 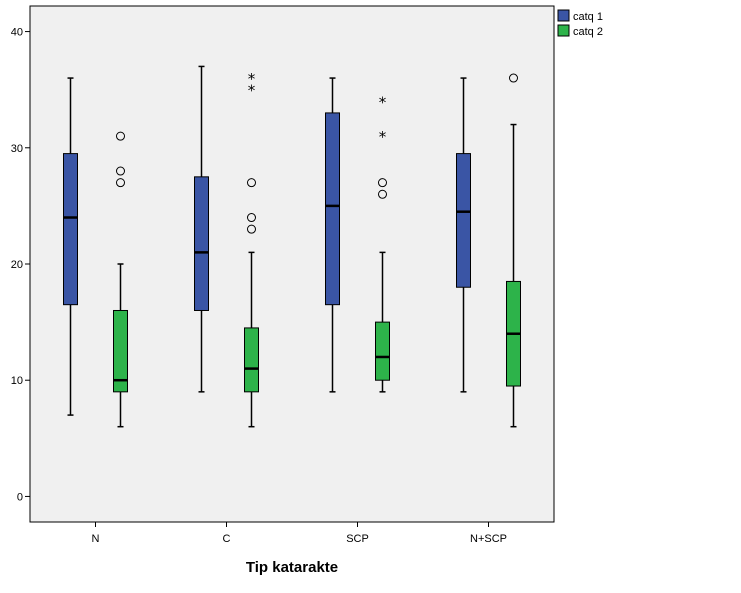 I want to click on legend: catq 1 catq 2, so click(x=580, y=23).